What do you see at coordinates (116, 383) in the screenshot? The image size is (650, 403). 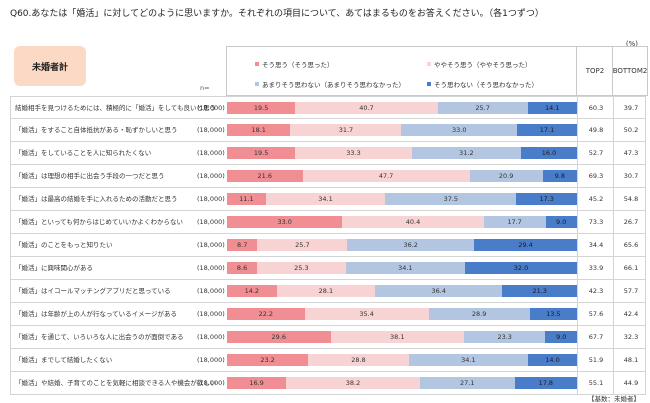 I see `category-label: 「婚活」や結婚、子育てのことを気軽に相談できる人や機会が欲しい` at bounding box center [116, 383].